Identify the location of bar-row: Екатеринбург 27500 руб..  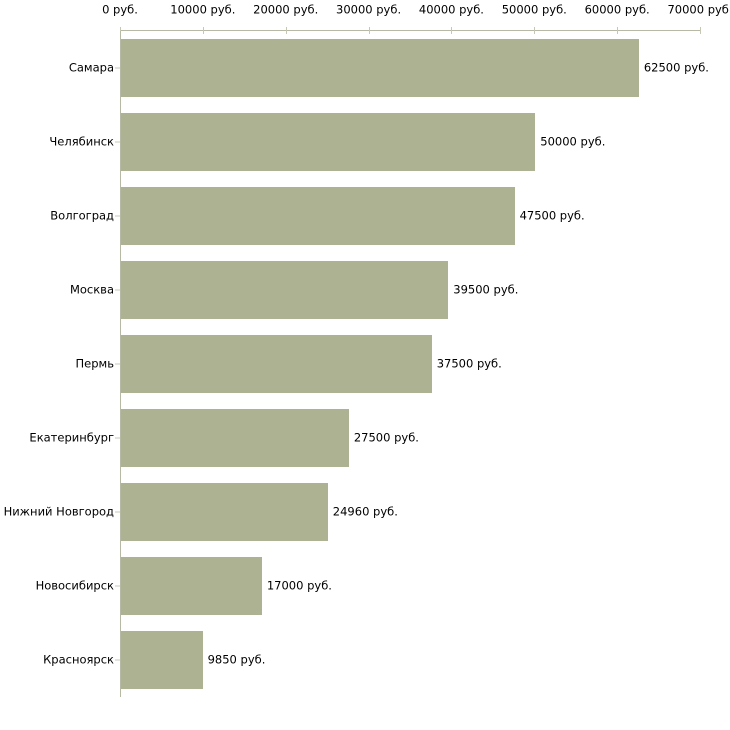
(365, 438).